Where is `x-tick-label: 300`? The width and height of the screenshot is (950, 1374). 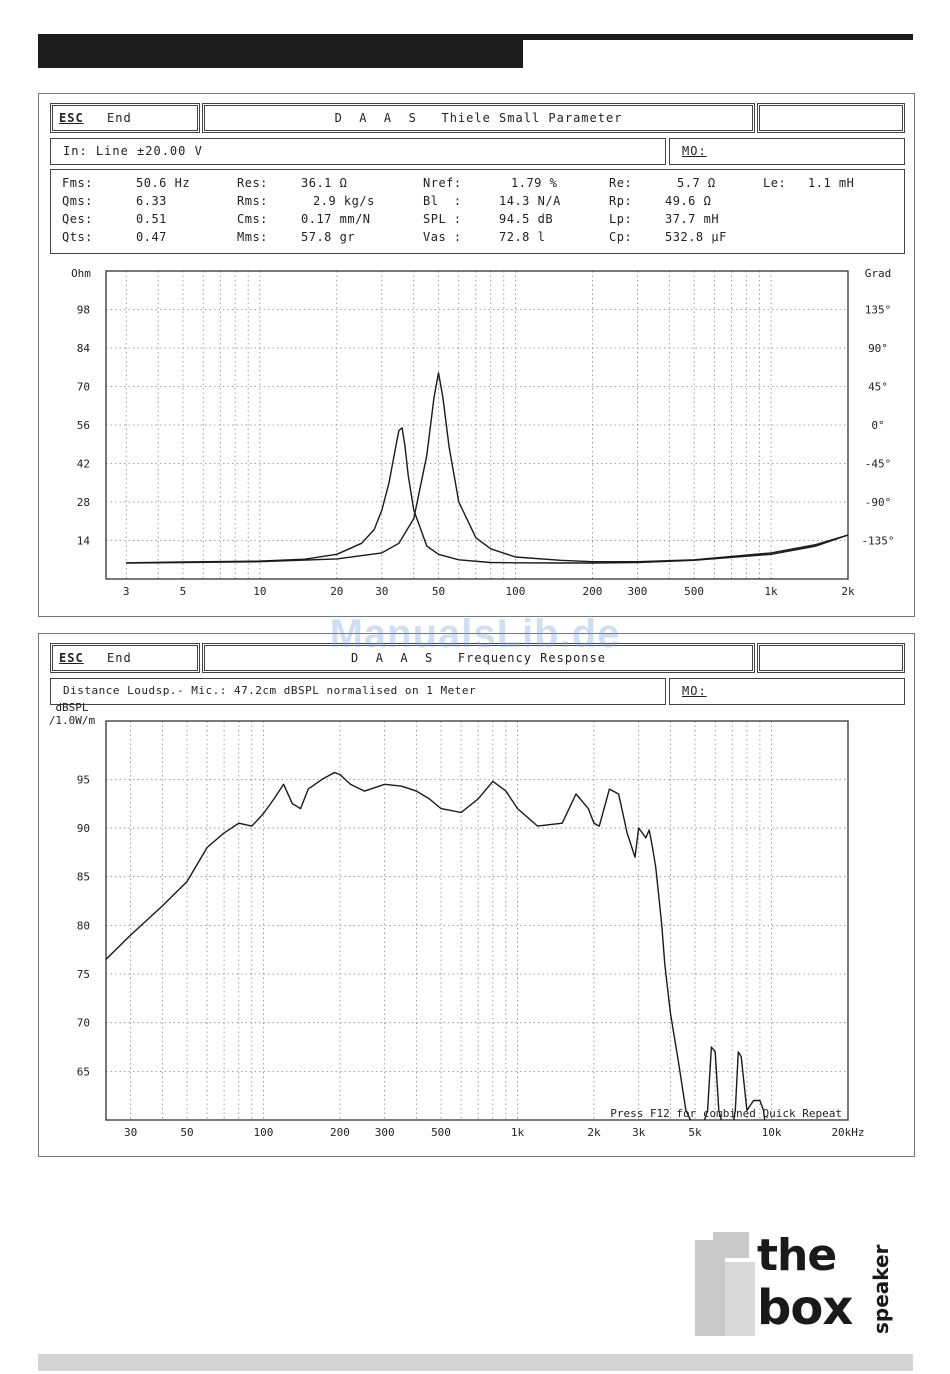 x-tick-label: 300 is located at coordinates (637, 591).